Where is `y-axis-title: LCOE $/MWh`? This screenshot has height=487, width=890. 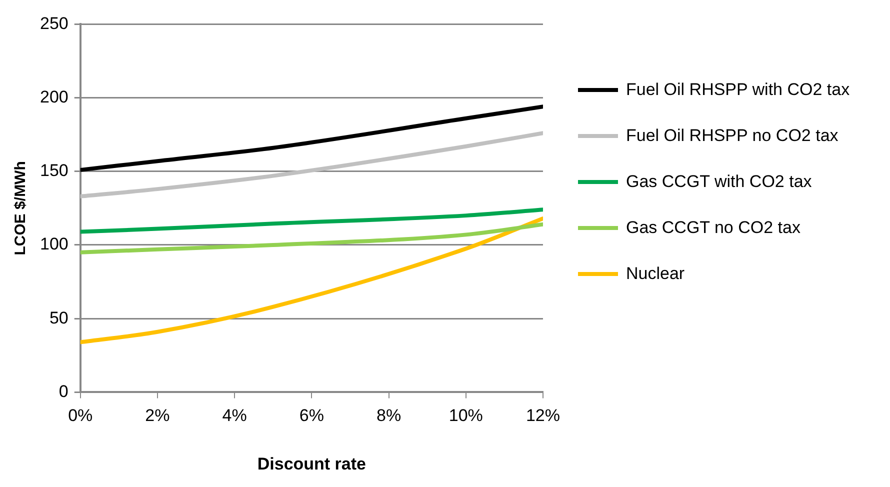
y-axis-title: LCOE $/MWh is located at coordinates (21, 208).